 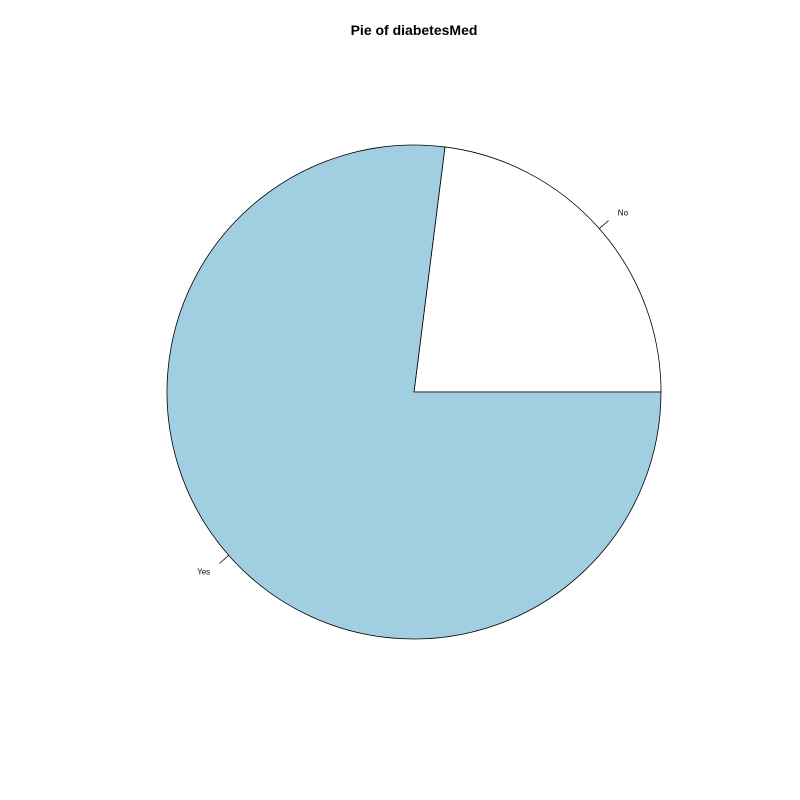 What do you see at coordinates (537, 269) in the screenshot?
I see `pie-slice-no` at bounding box center [537, 269].